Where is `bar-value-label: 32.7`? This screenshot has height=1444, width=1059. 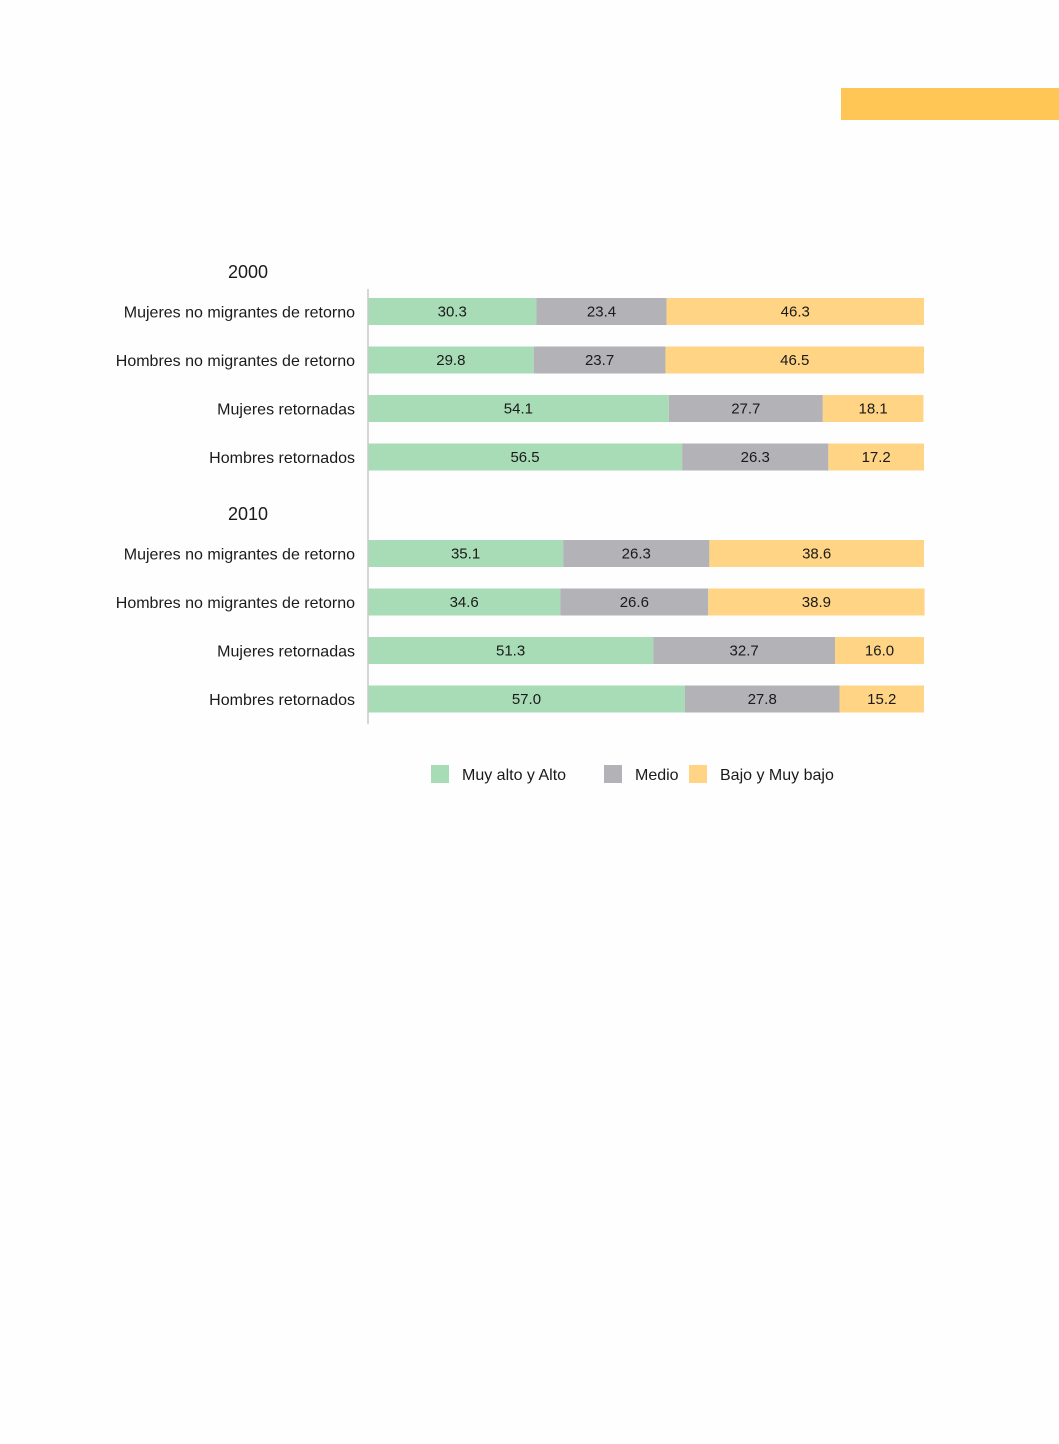
bar-value-label: 32.7 is located at coordinates (744, 651).